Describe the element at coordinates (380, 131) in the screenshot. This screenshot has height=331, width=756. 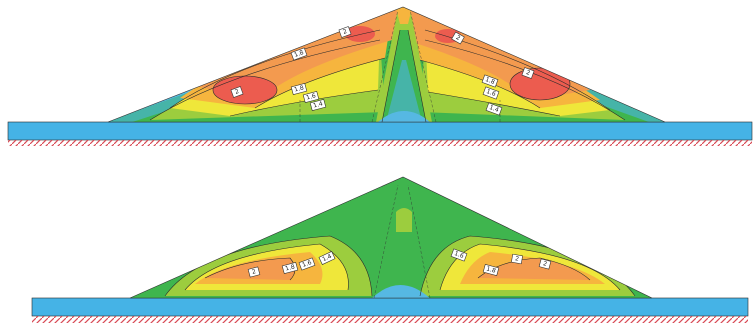
I see `foundation-layer-top` at that location.